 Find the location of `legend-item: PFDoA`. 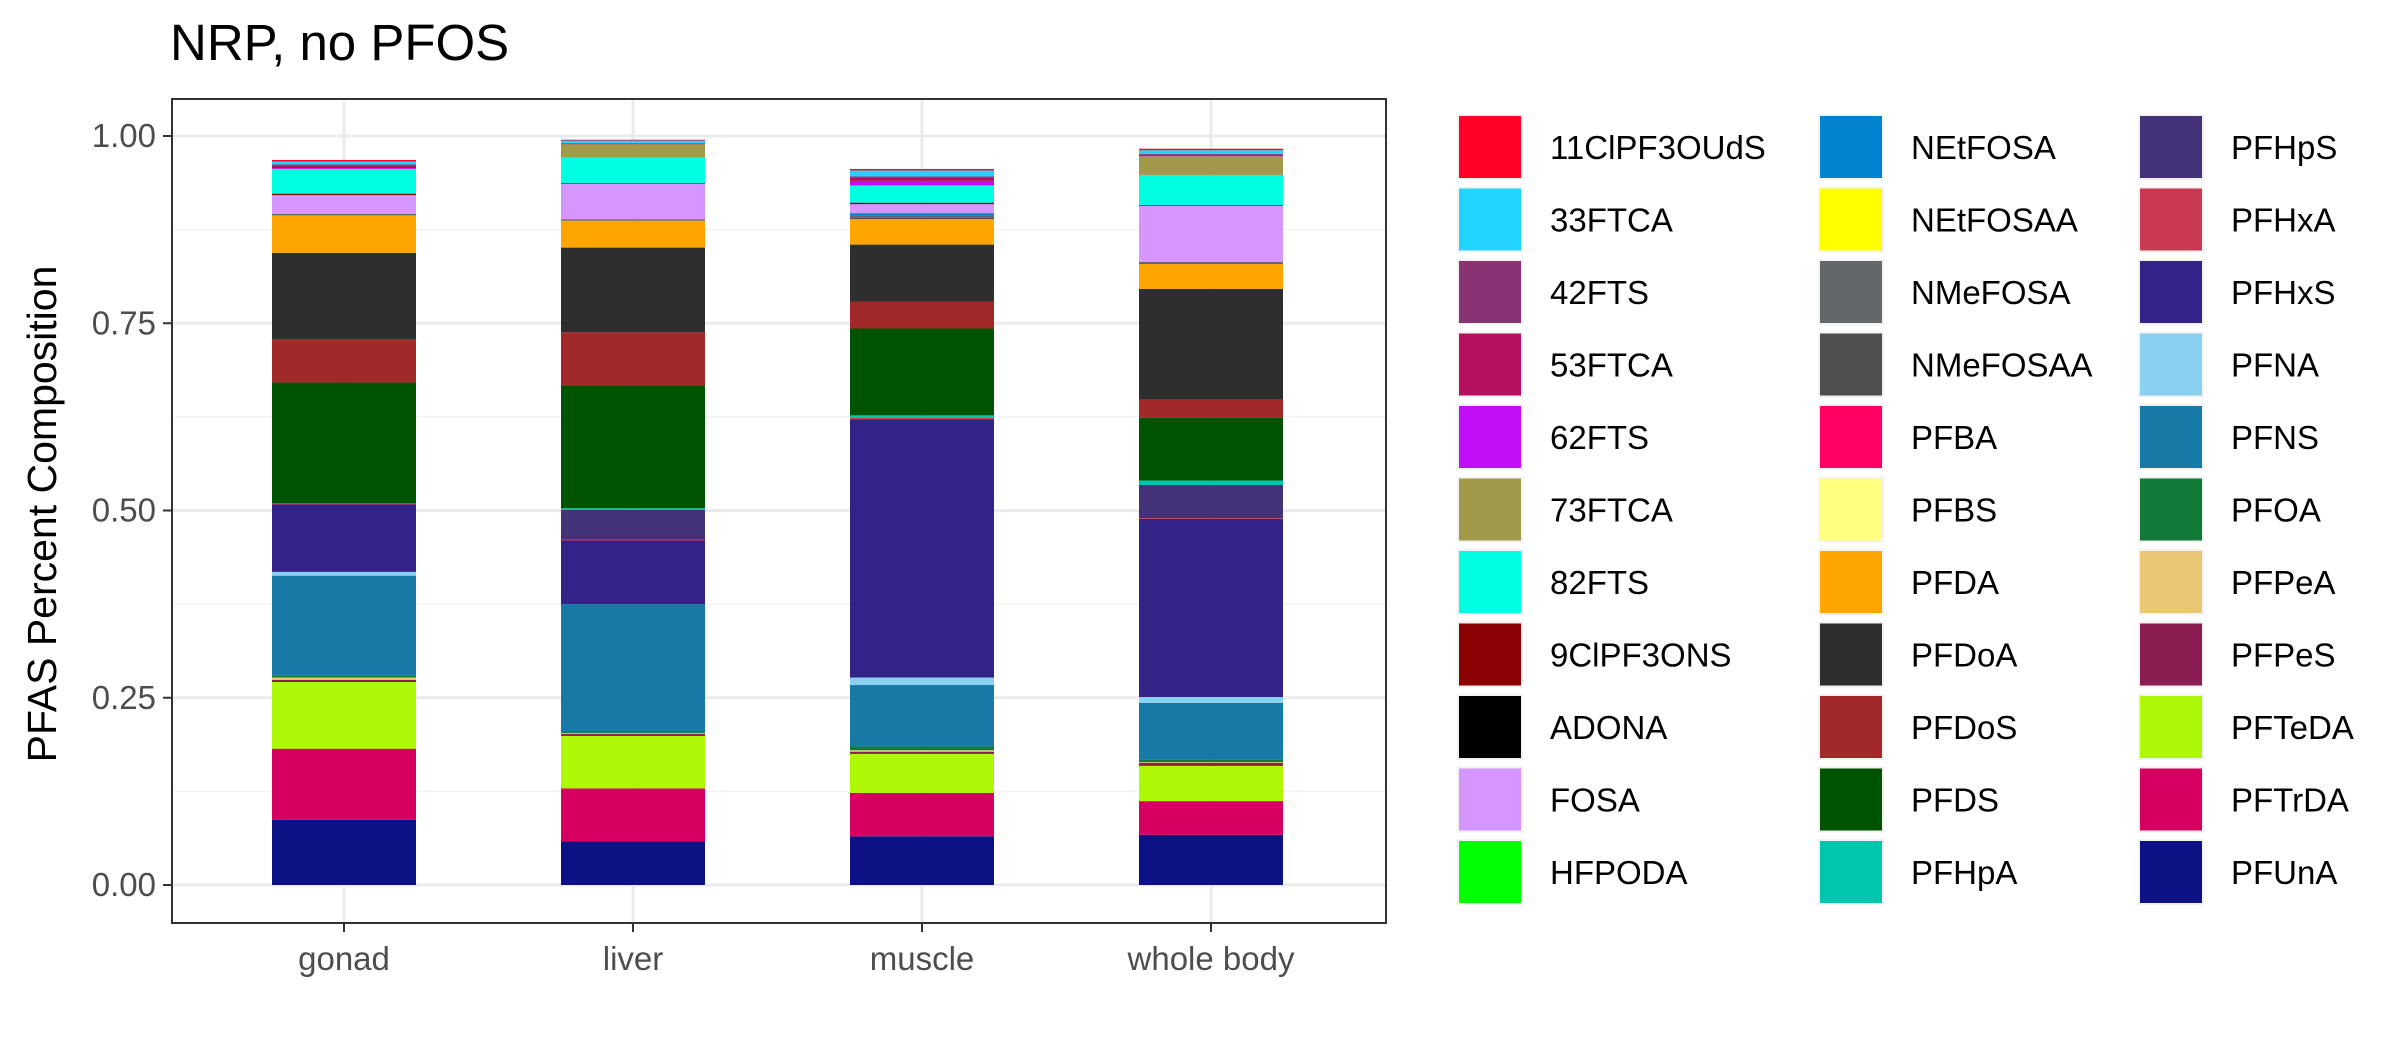

legend-item: PFDoA is located at coordinates (1917, 654).